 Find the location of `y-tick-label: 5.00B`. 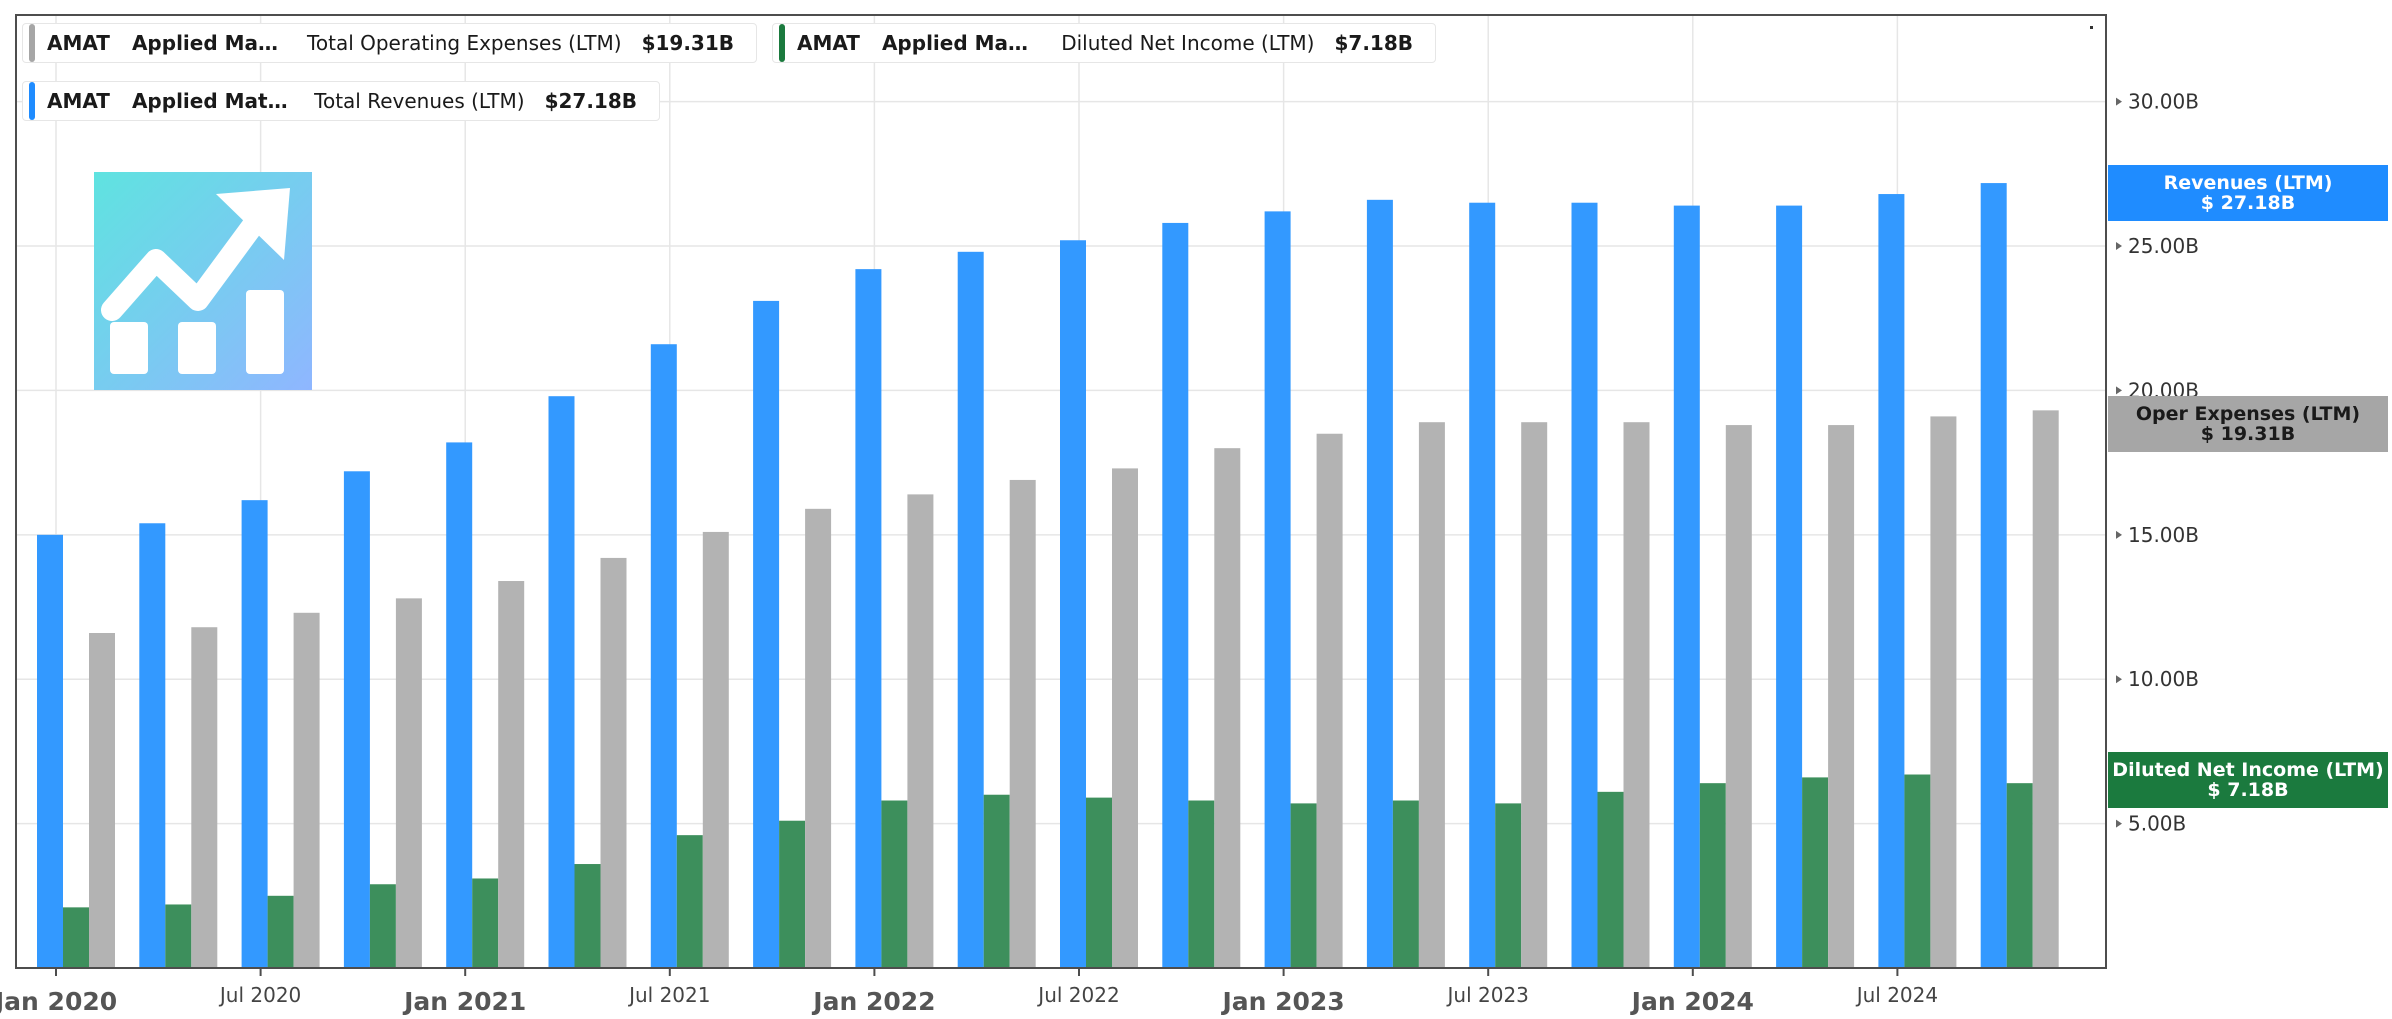

y-tick-label: 5.00B is located at coordinates (2157, 824).